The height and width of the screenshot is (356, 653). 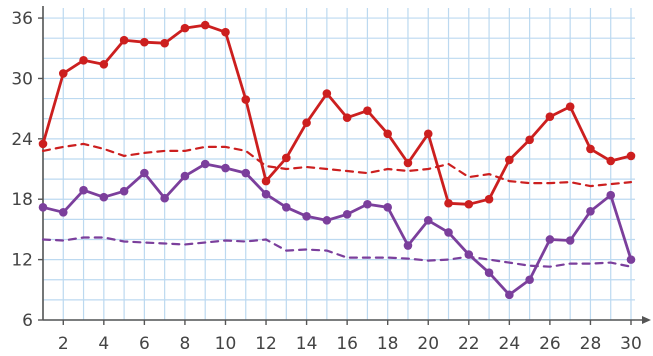 What do you see at coordinates (22, 19) in the screenshot?
I see `y-tick-label: 36` at bounding box center [22, 19].